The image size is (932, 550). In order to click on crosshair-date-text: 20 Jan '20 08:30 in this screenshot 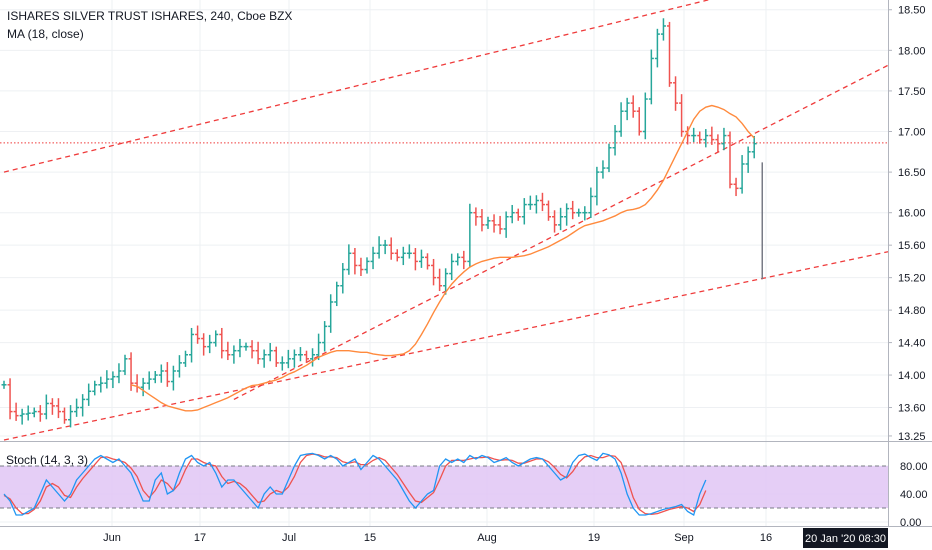, I will do `click(845, 539)`.